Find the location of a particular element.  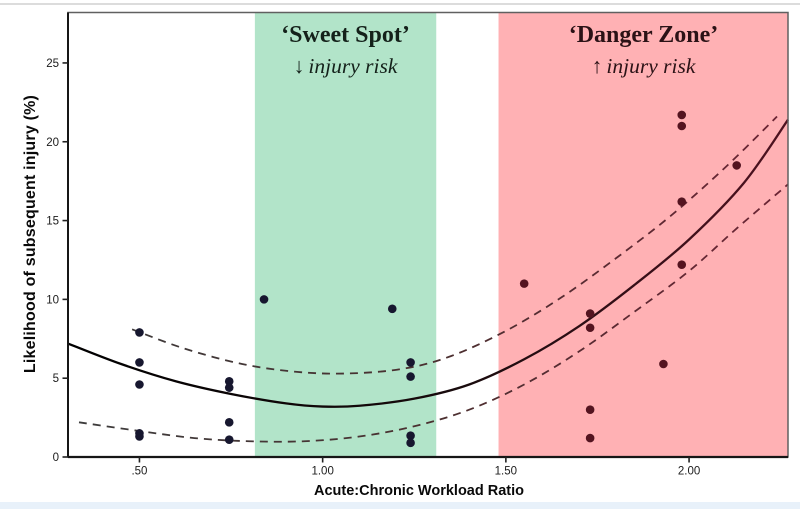

page-bottom-strip is located at coordinates (400, 505).